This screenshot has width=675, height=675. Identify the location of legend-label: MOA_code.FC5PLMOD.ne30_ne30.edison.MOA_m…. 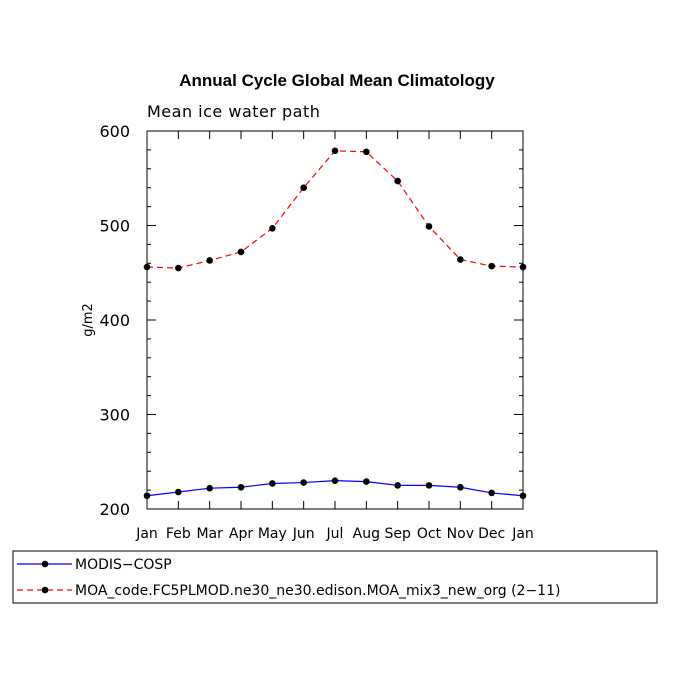
(317, 591).